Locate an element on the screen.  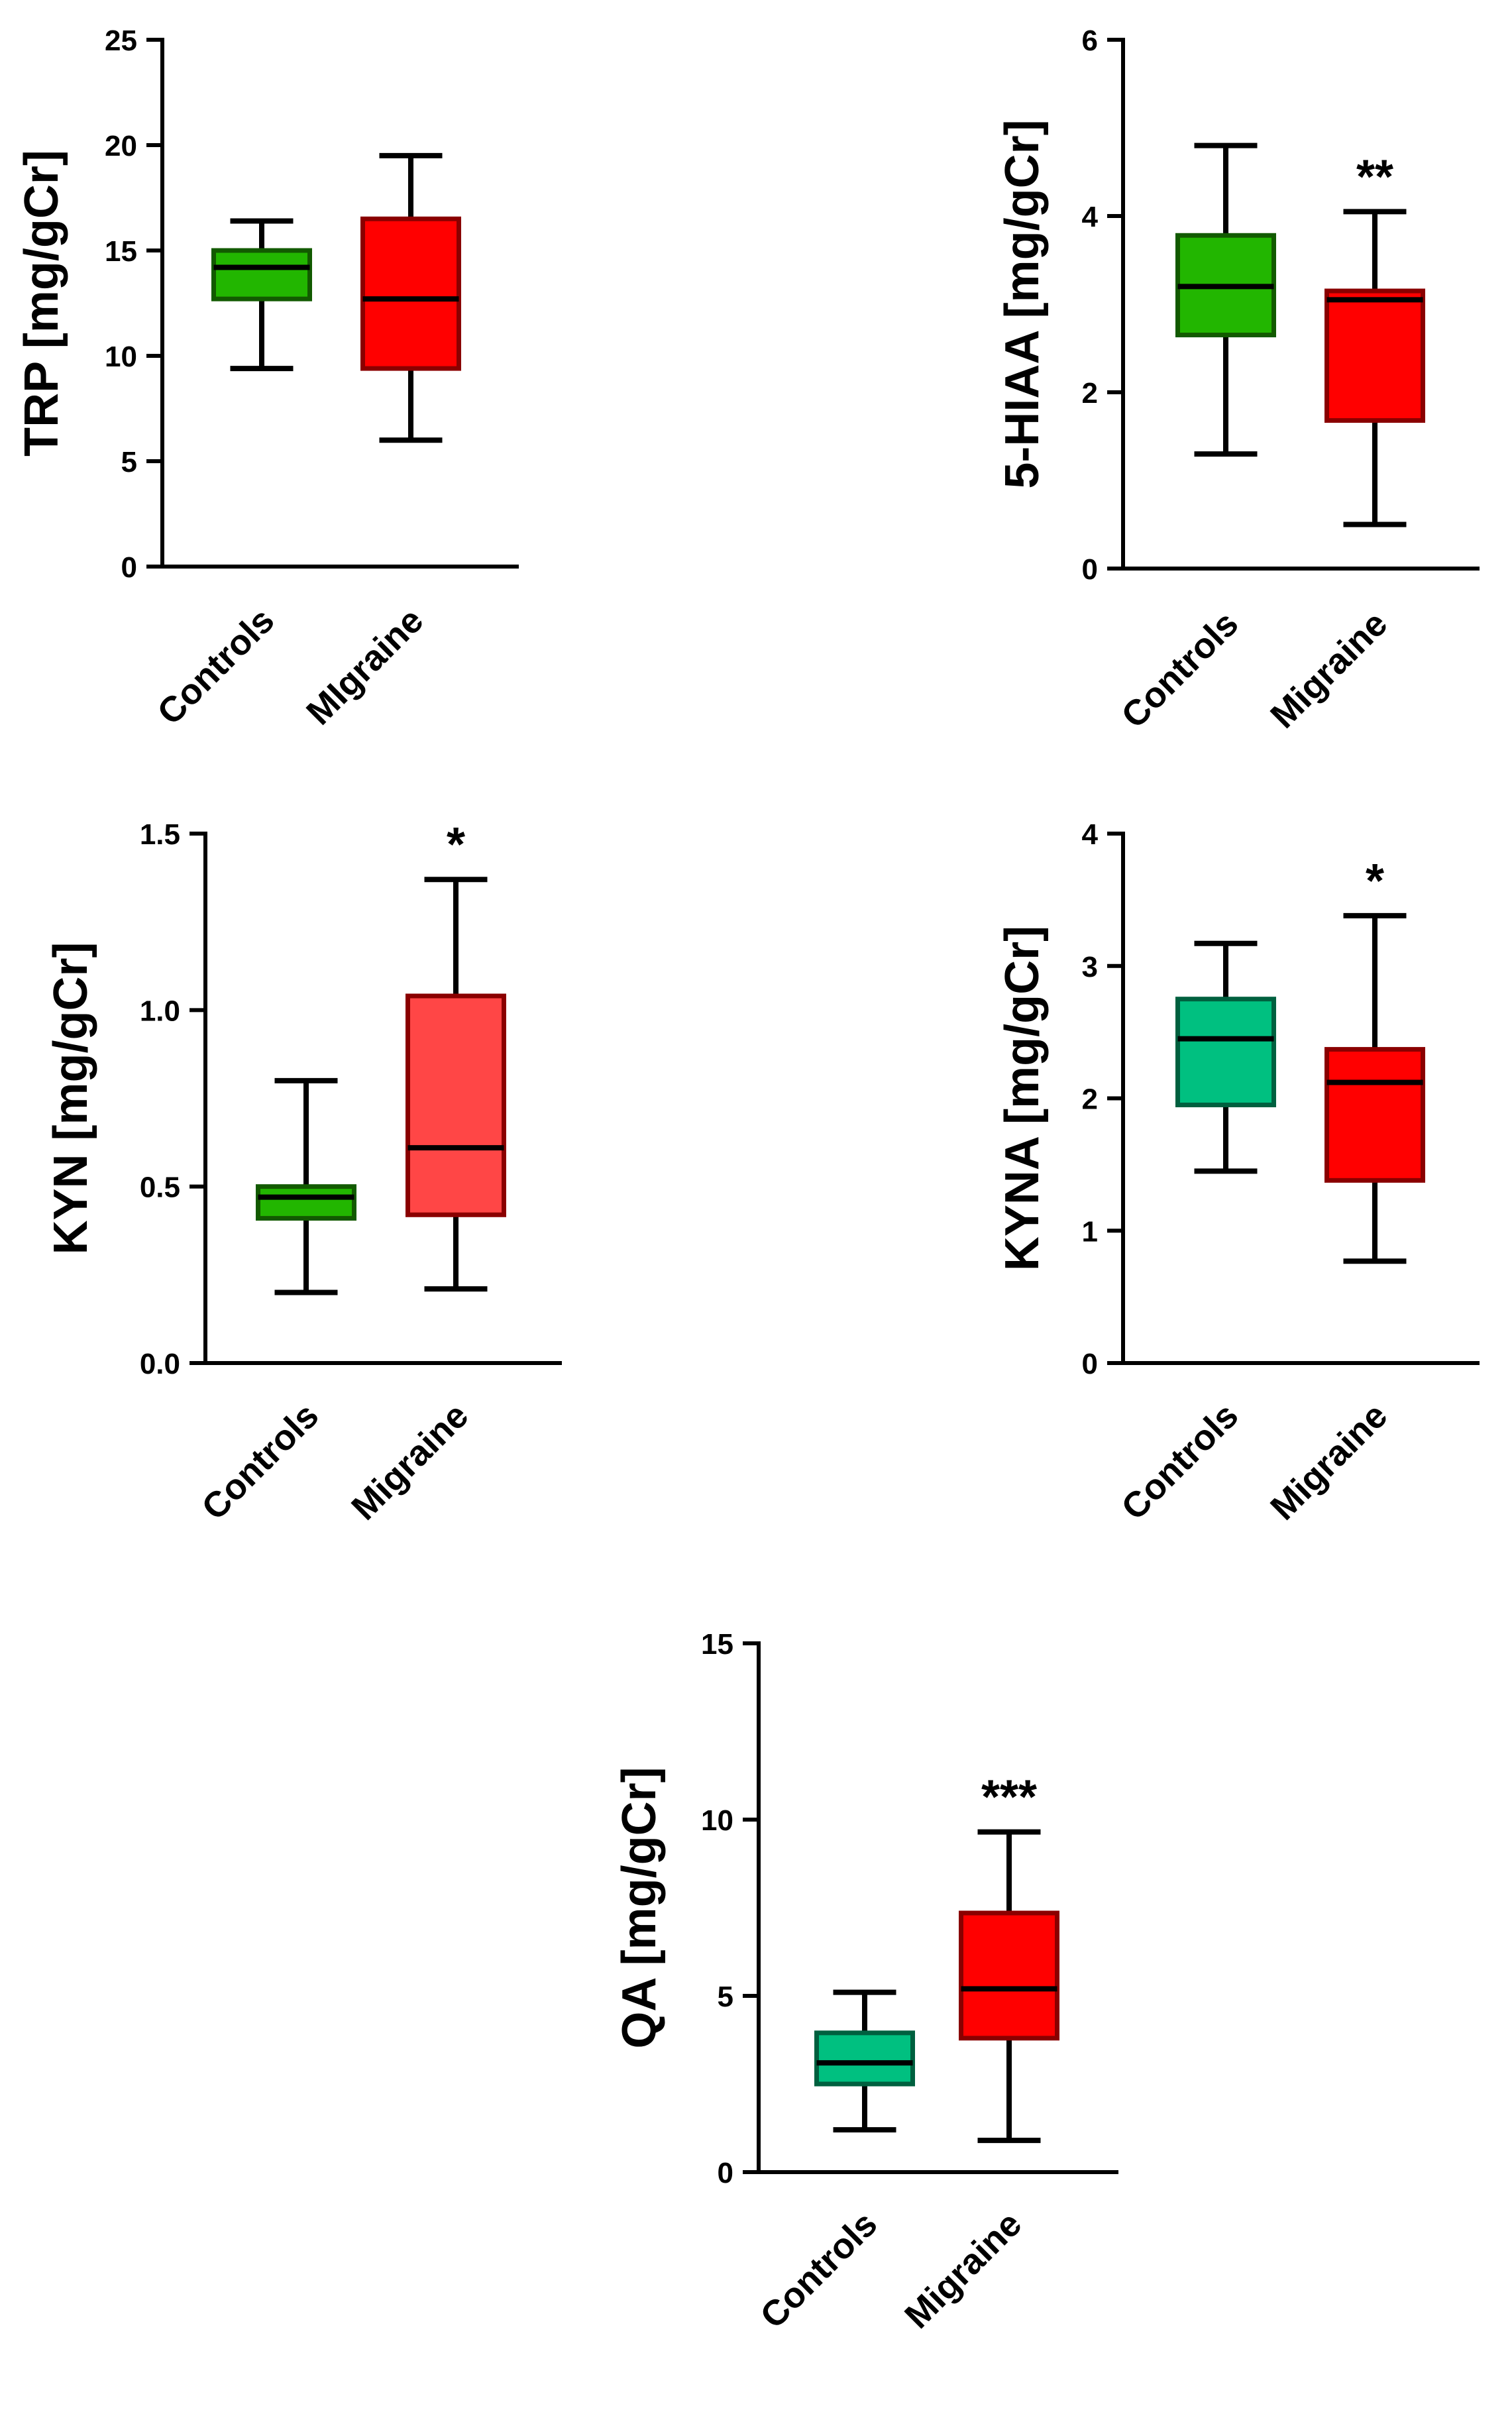
significance-marker: *** is located at coordinates (1009, 1797).